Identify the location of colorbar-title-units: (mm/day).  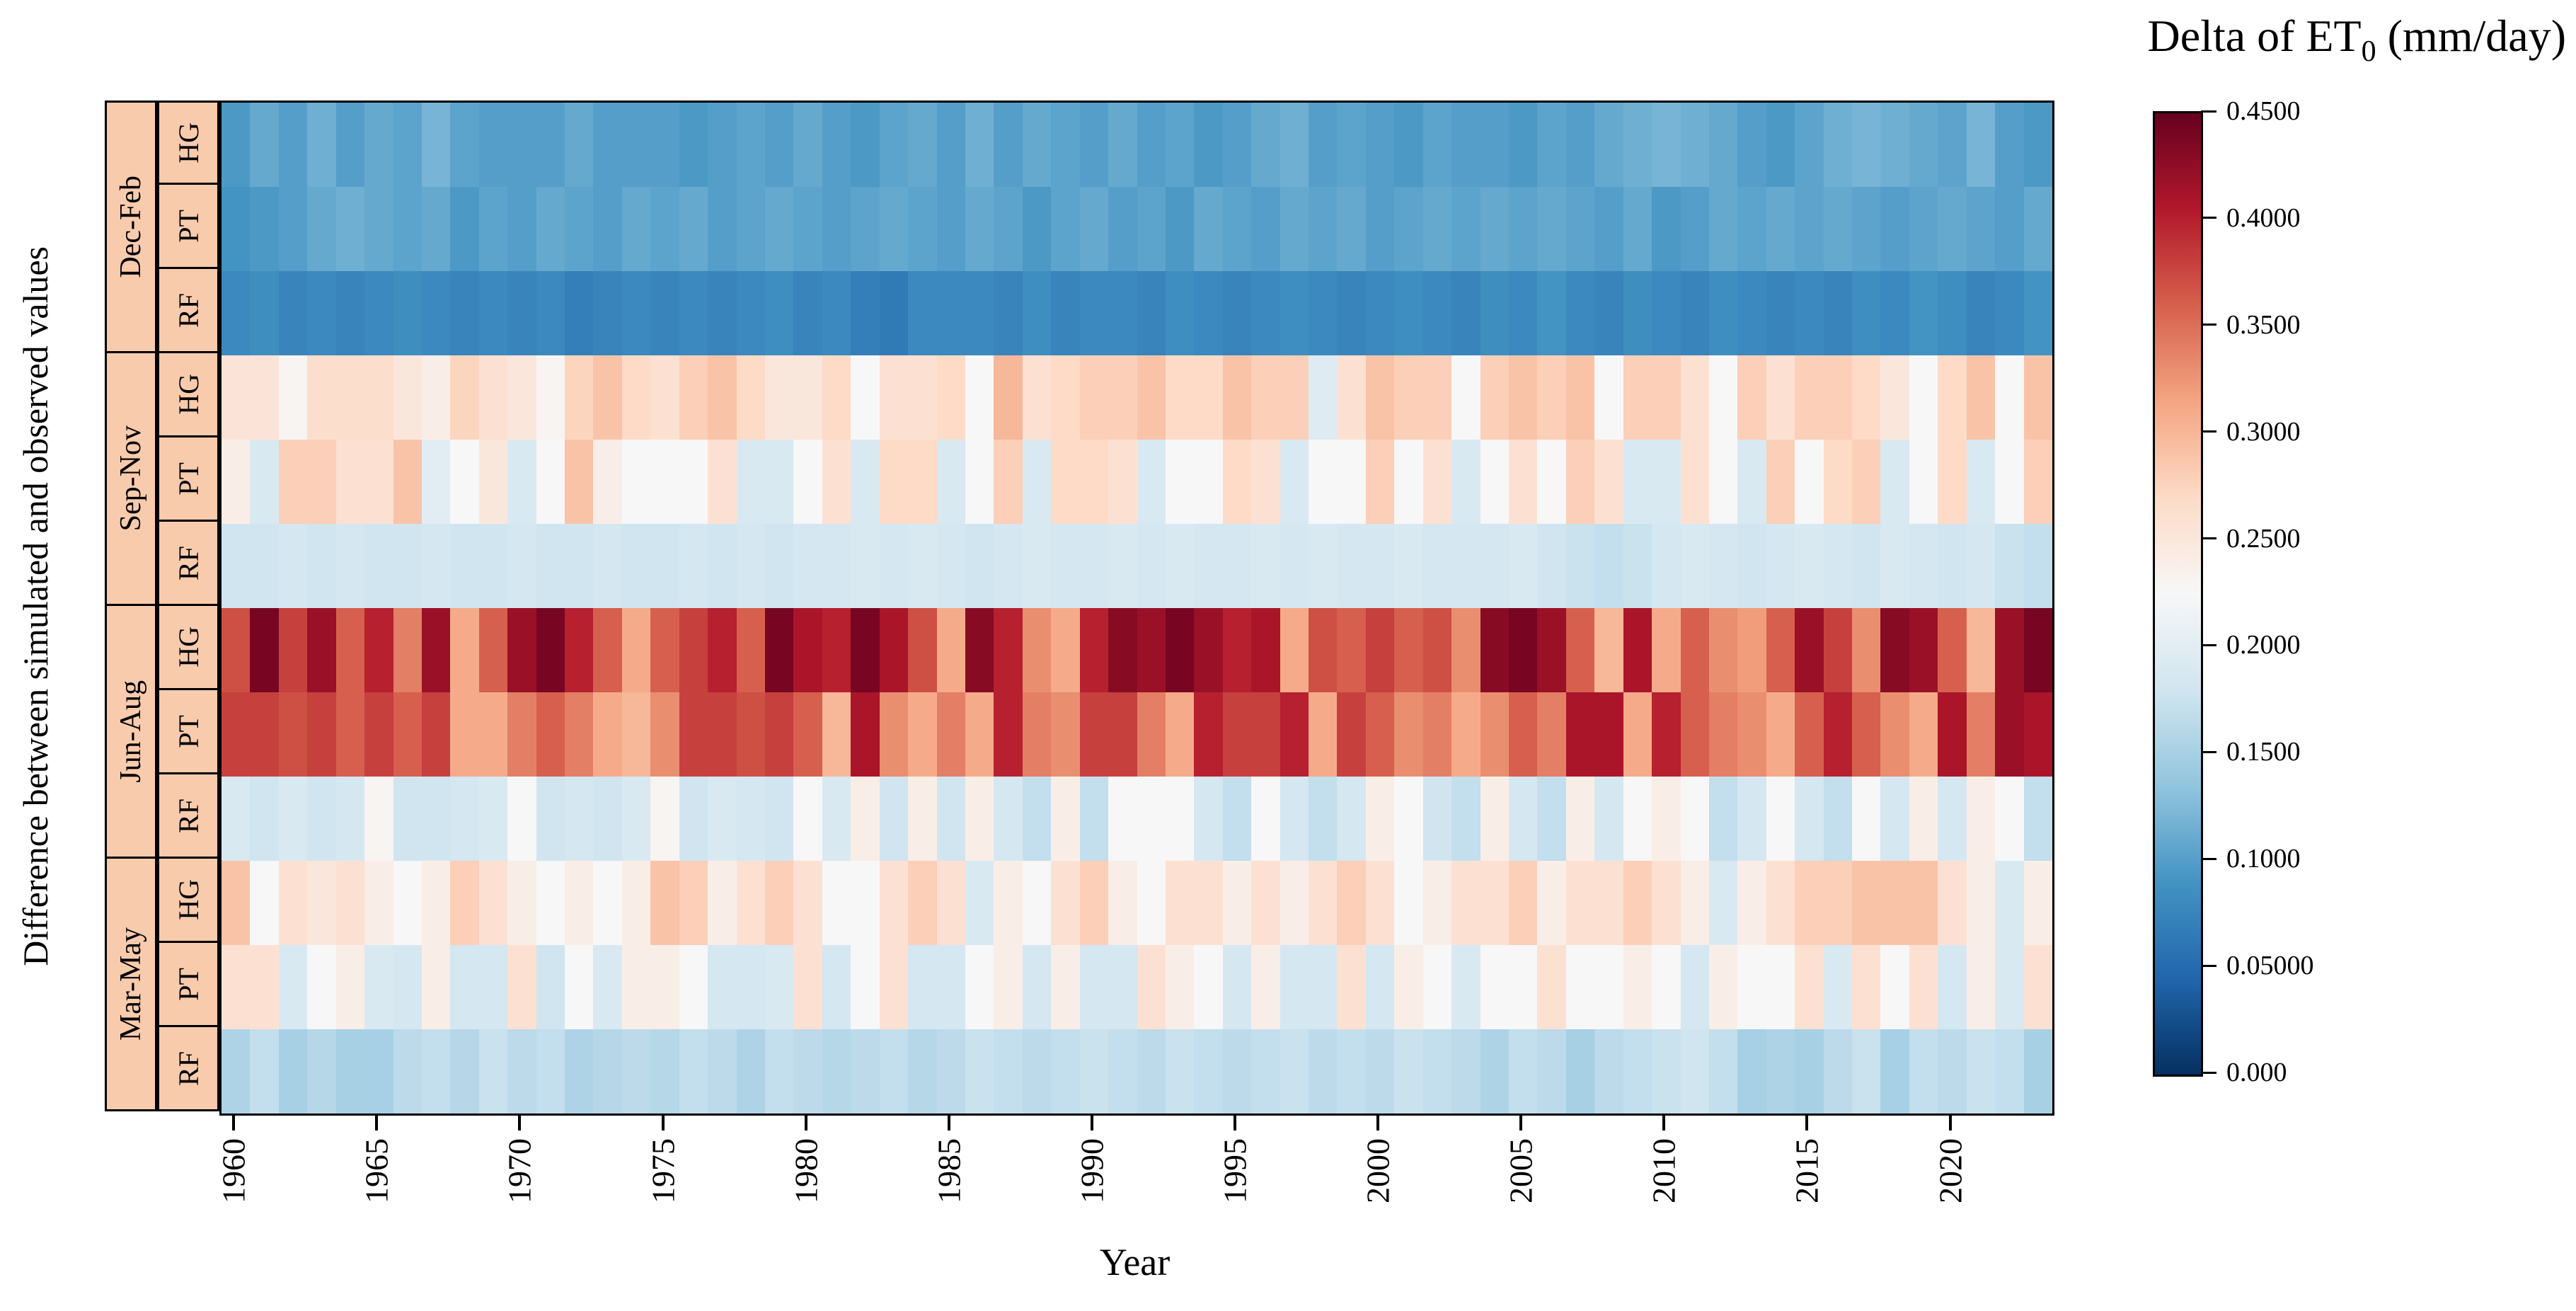
(2471, 36).